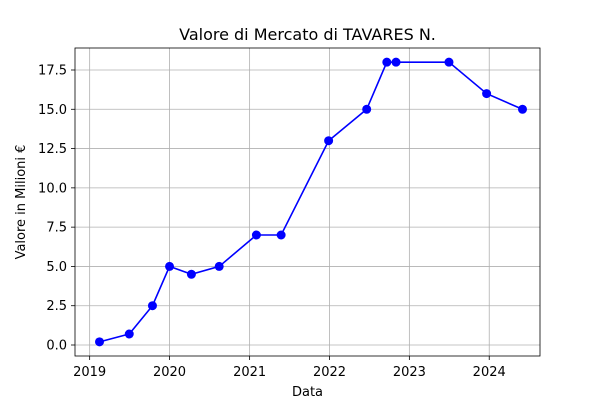 This screenshot has height=400, width=600. I want to click on y-tick-label: 2.5, so click(56, 306).